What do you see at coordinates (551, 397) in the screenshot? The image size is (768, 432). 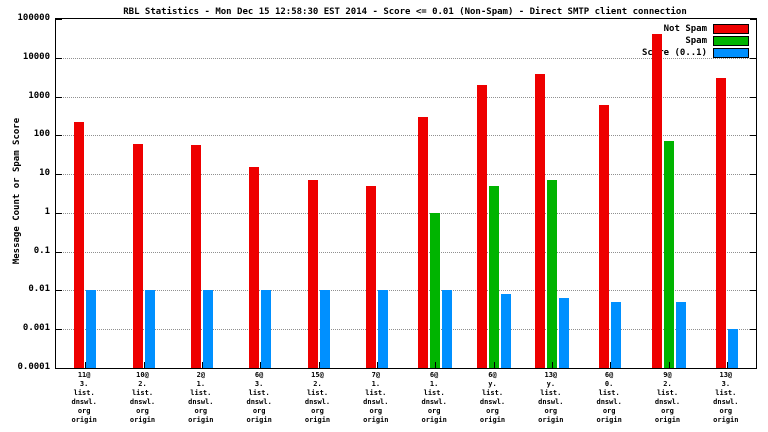 I see `x-axis-category-label: 13@ y. list. dnswl. org origin` at bounding box center [551, 397].